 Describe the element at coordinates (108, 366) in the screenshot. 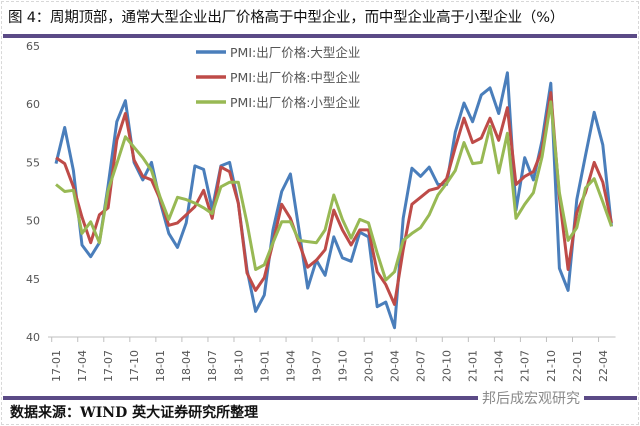

I see `x-tick-label: 17-07` at that location.